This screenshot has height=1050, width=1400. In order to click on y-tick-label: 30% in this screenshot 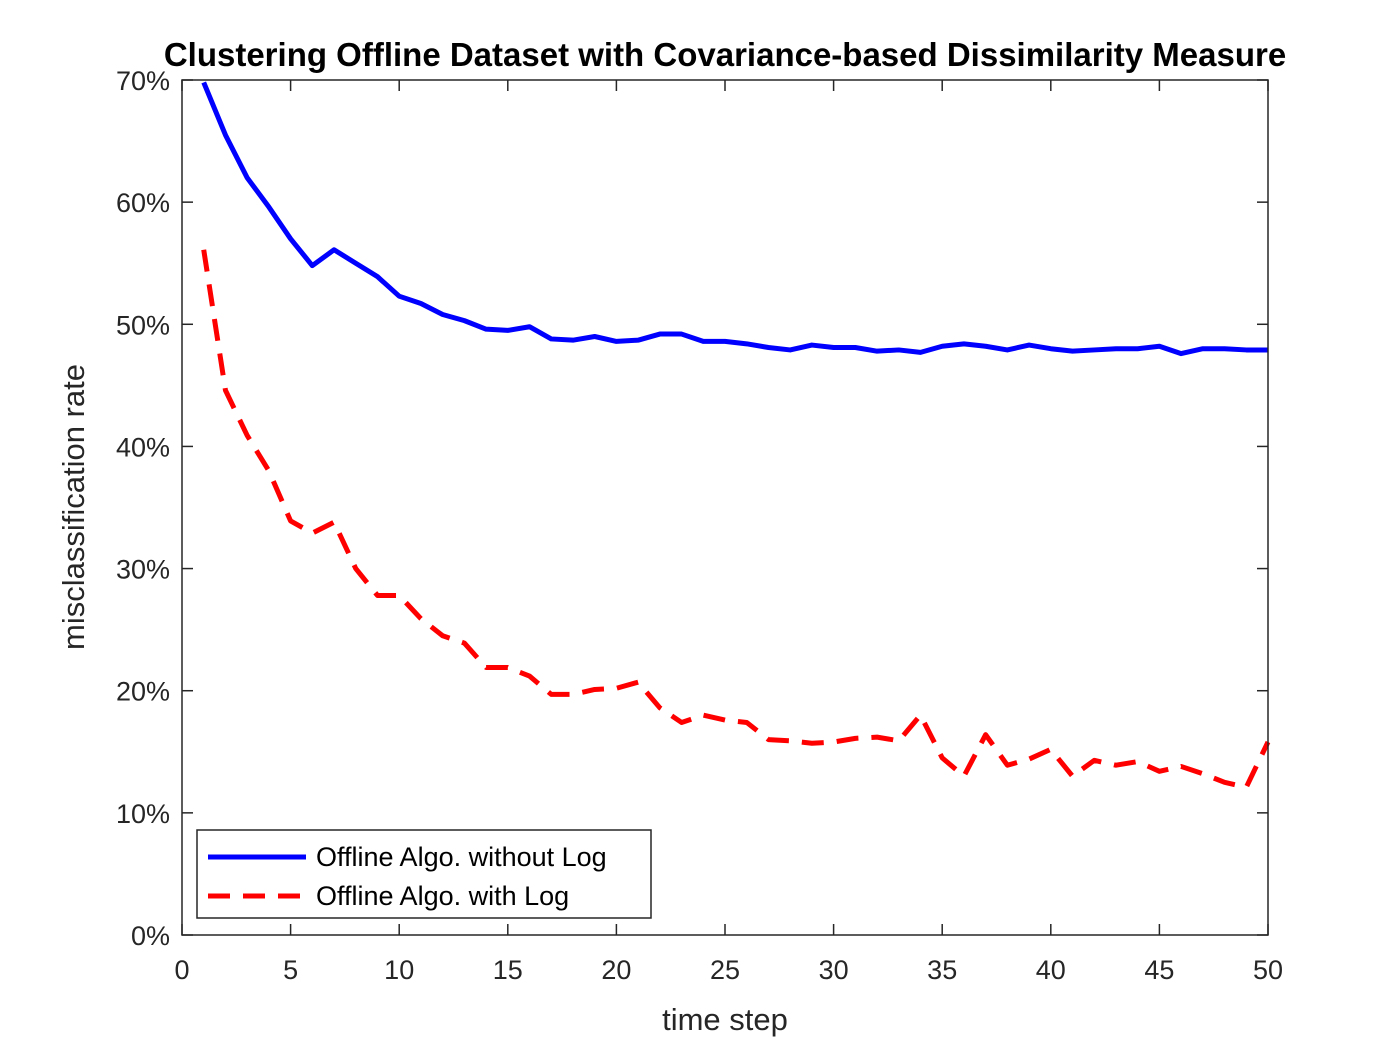, I will do `click(143, 570)`.